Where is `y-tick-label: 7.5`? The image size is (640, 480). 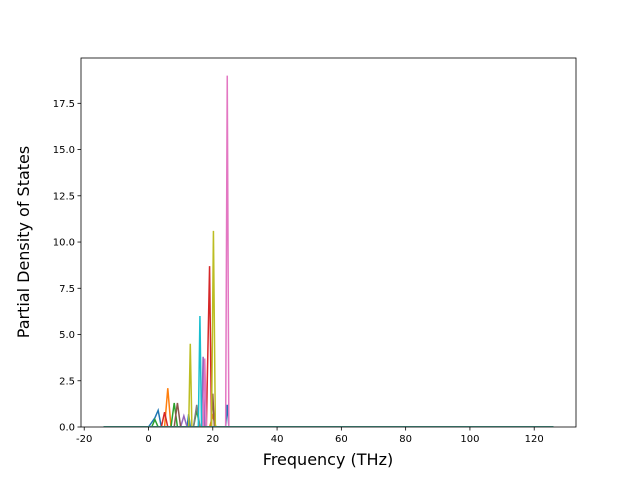 y-tick-label: 7.5 is located at coordinates (67, 289).